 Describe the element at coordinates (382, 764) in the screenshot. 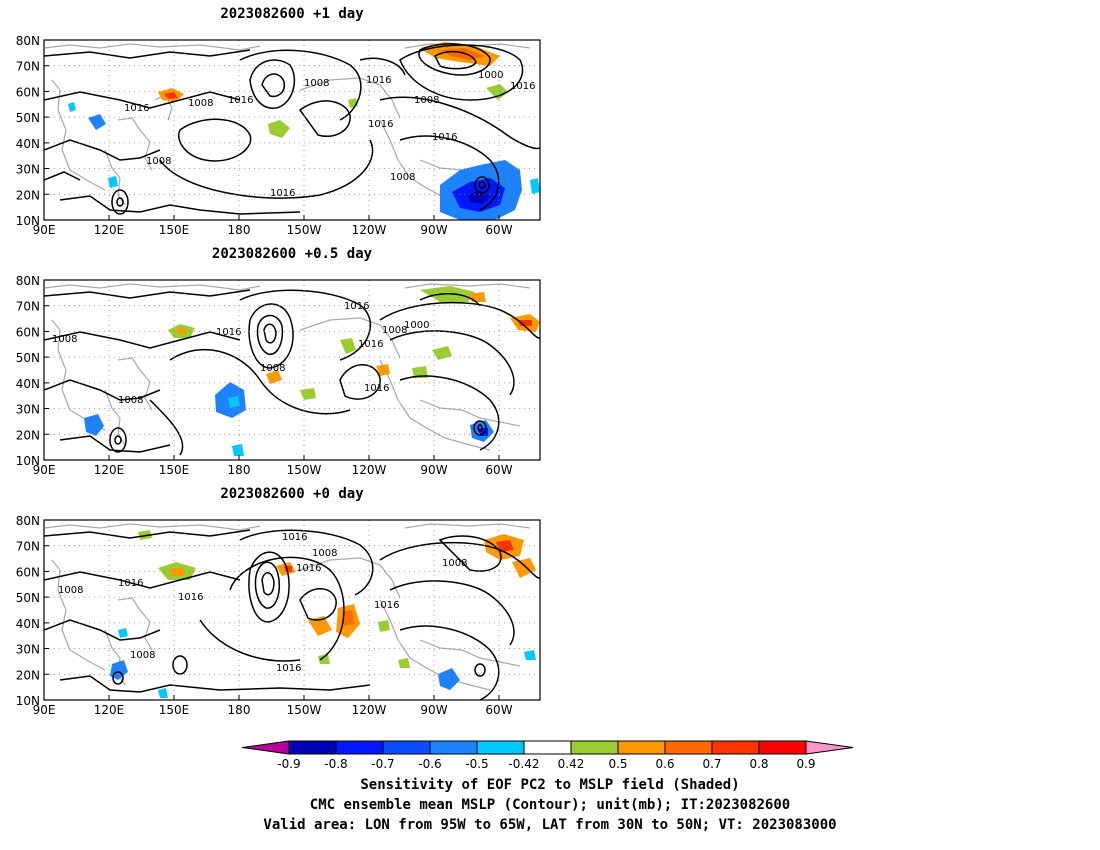

I see `colorbar-label: -0.7` at that location.